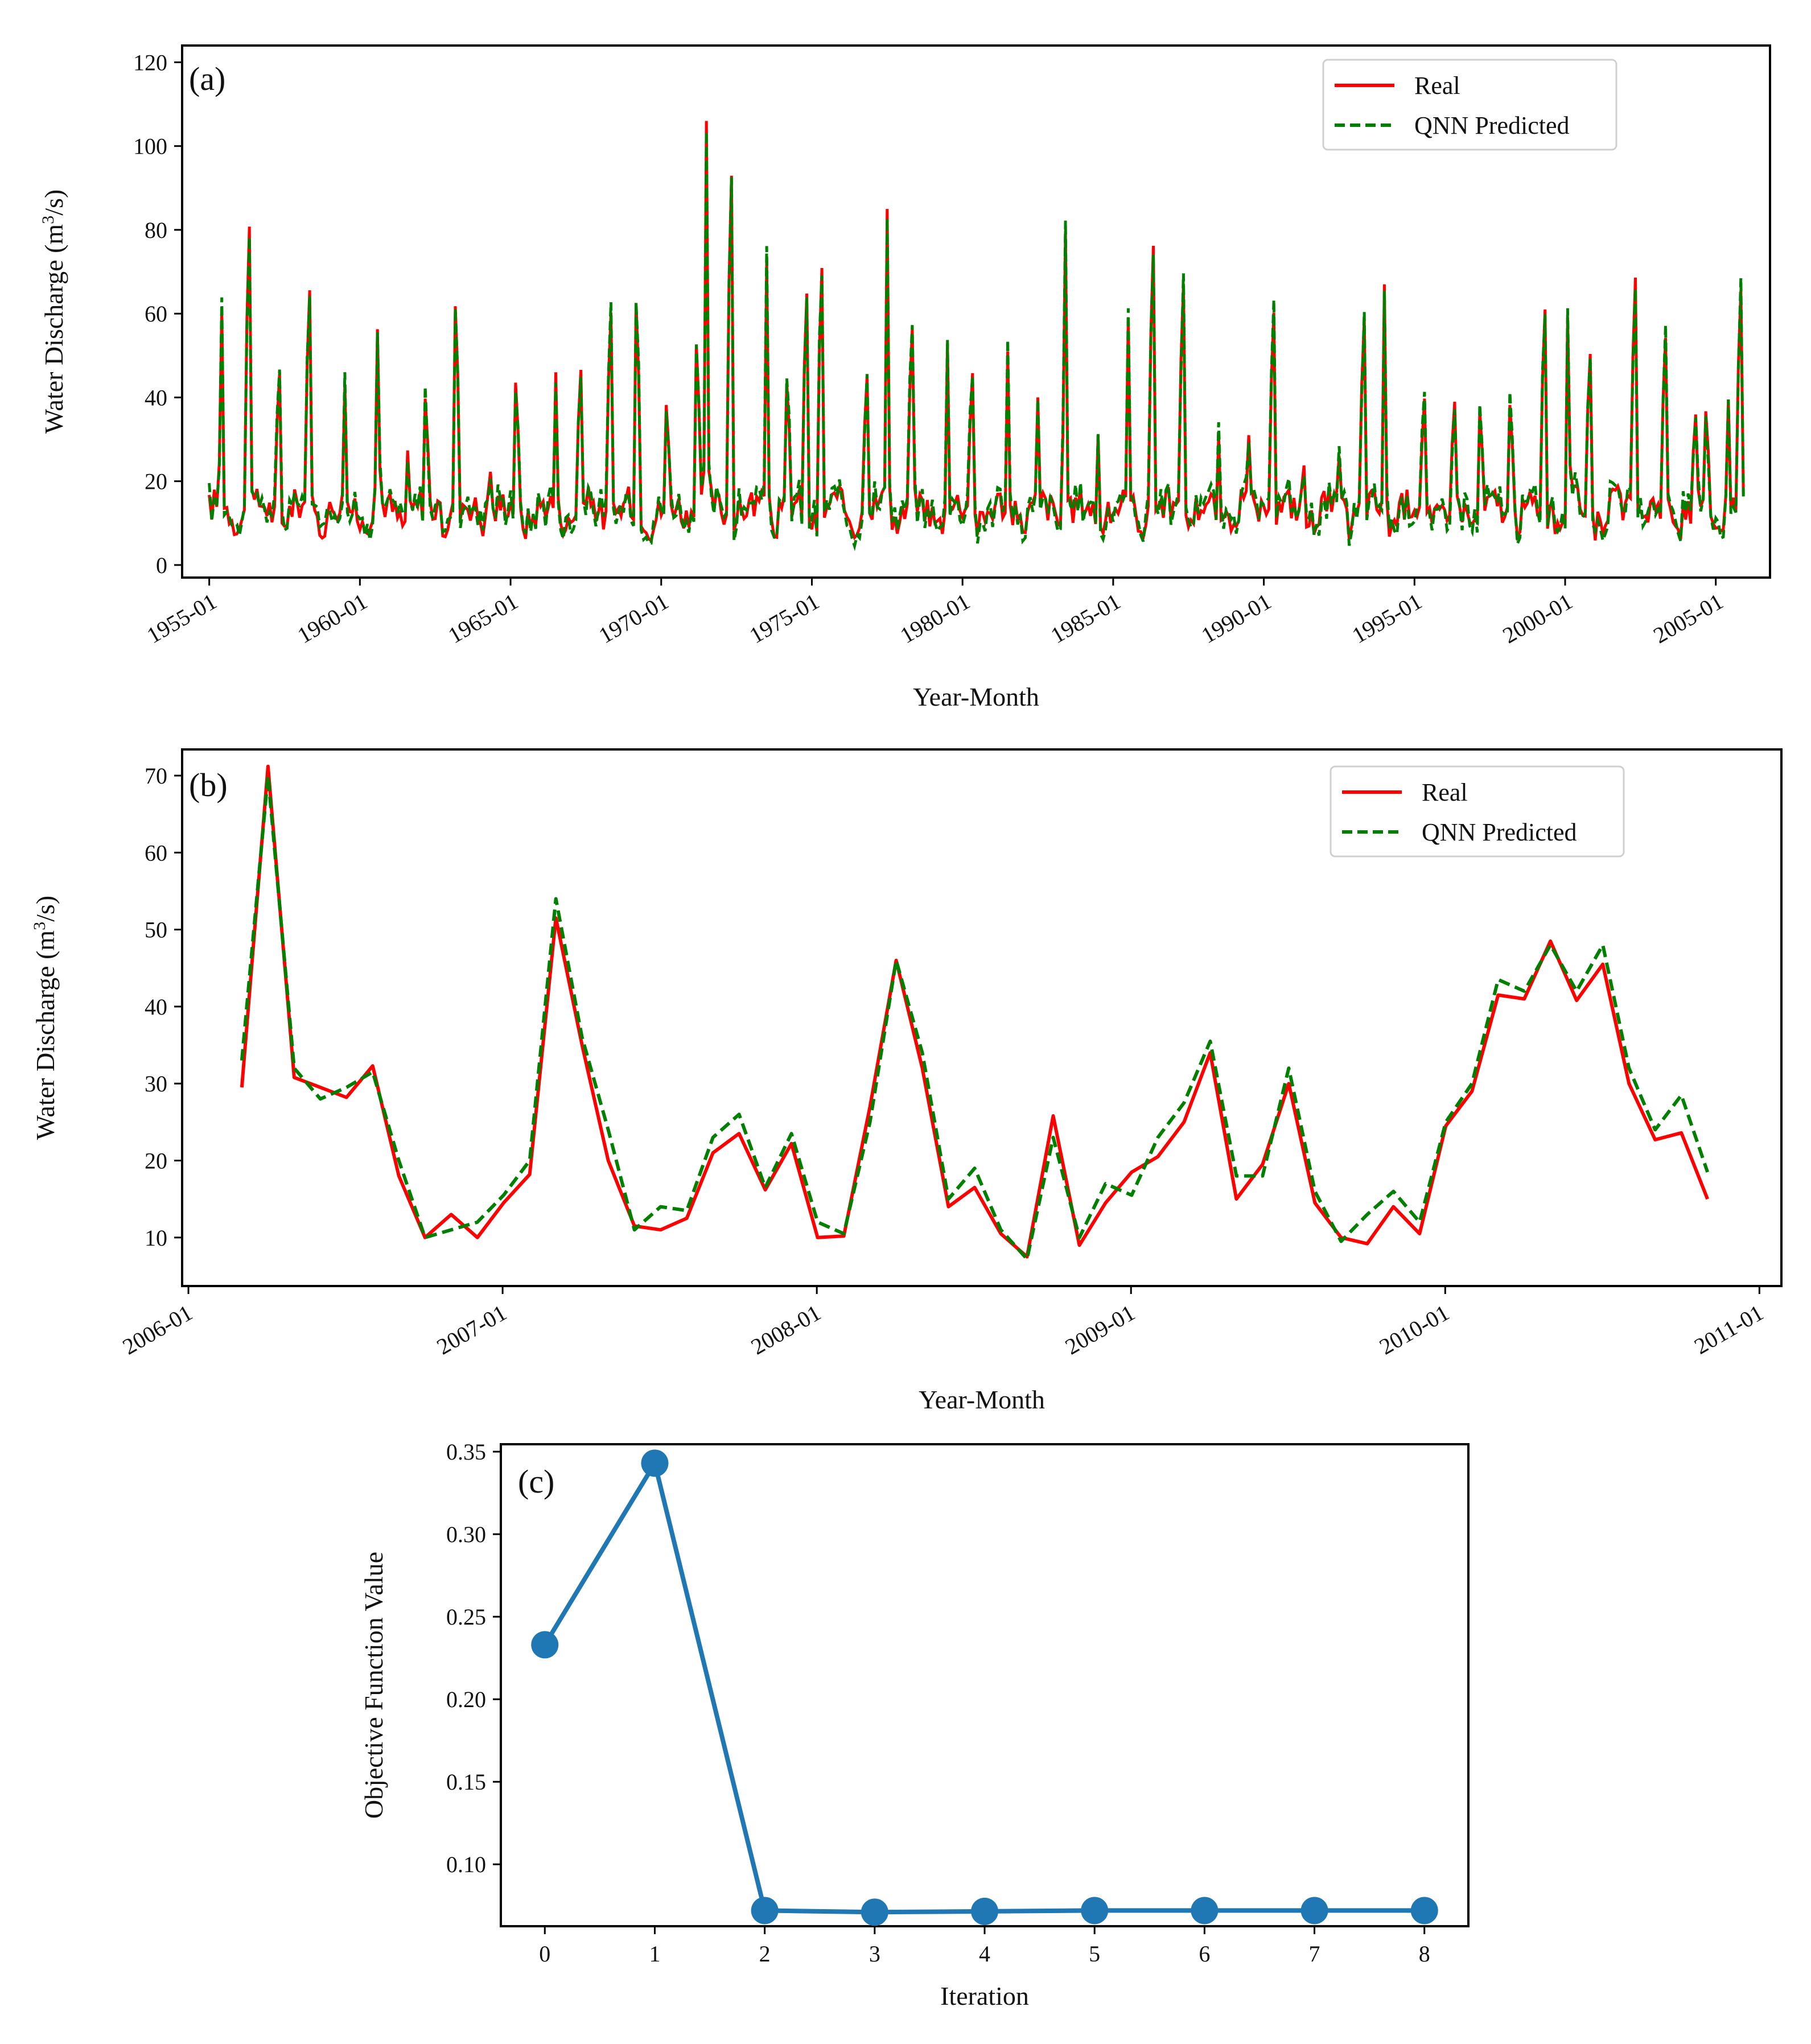 Image resolution: width=1811 pixels, height=2044 pixels. Describe the element at coordinates (1100, 1330) in the screenshot. I see `x-tick-label: 2009-01` at that location.